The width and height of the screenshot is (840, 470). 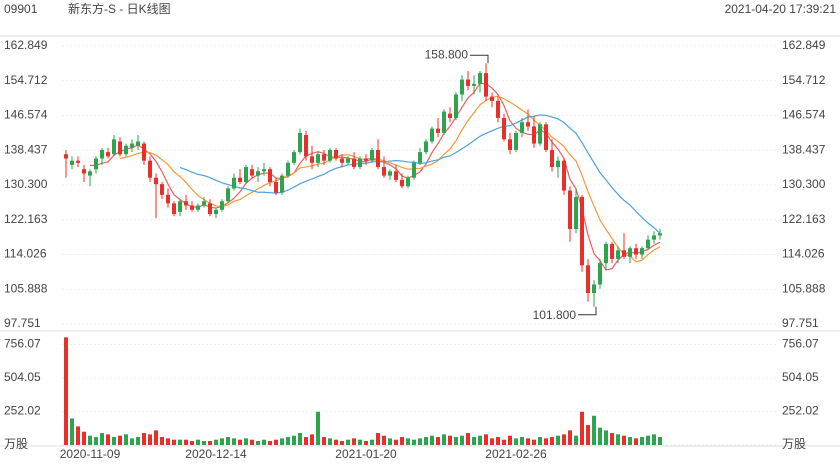 I want to click on x-tick-label: 2021-02-26, so click(x=516, y=454).